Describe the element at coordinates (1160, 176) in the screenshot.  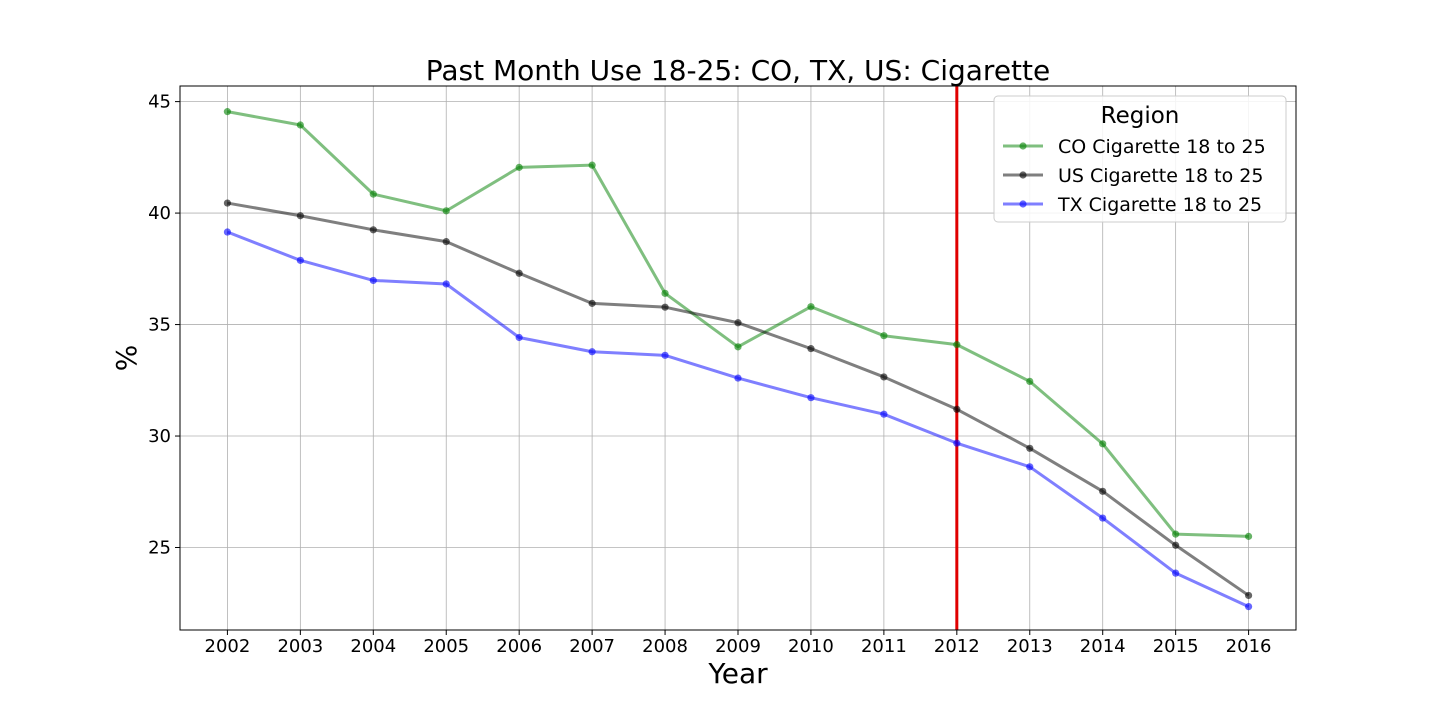
I see `legend-label: US Cigarette 18 to 25` at that location.